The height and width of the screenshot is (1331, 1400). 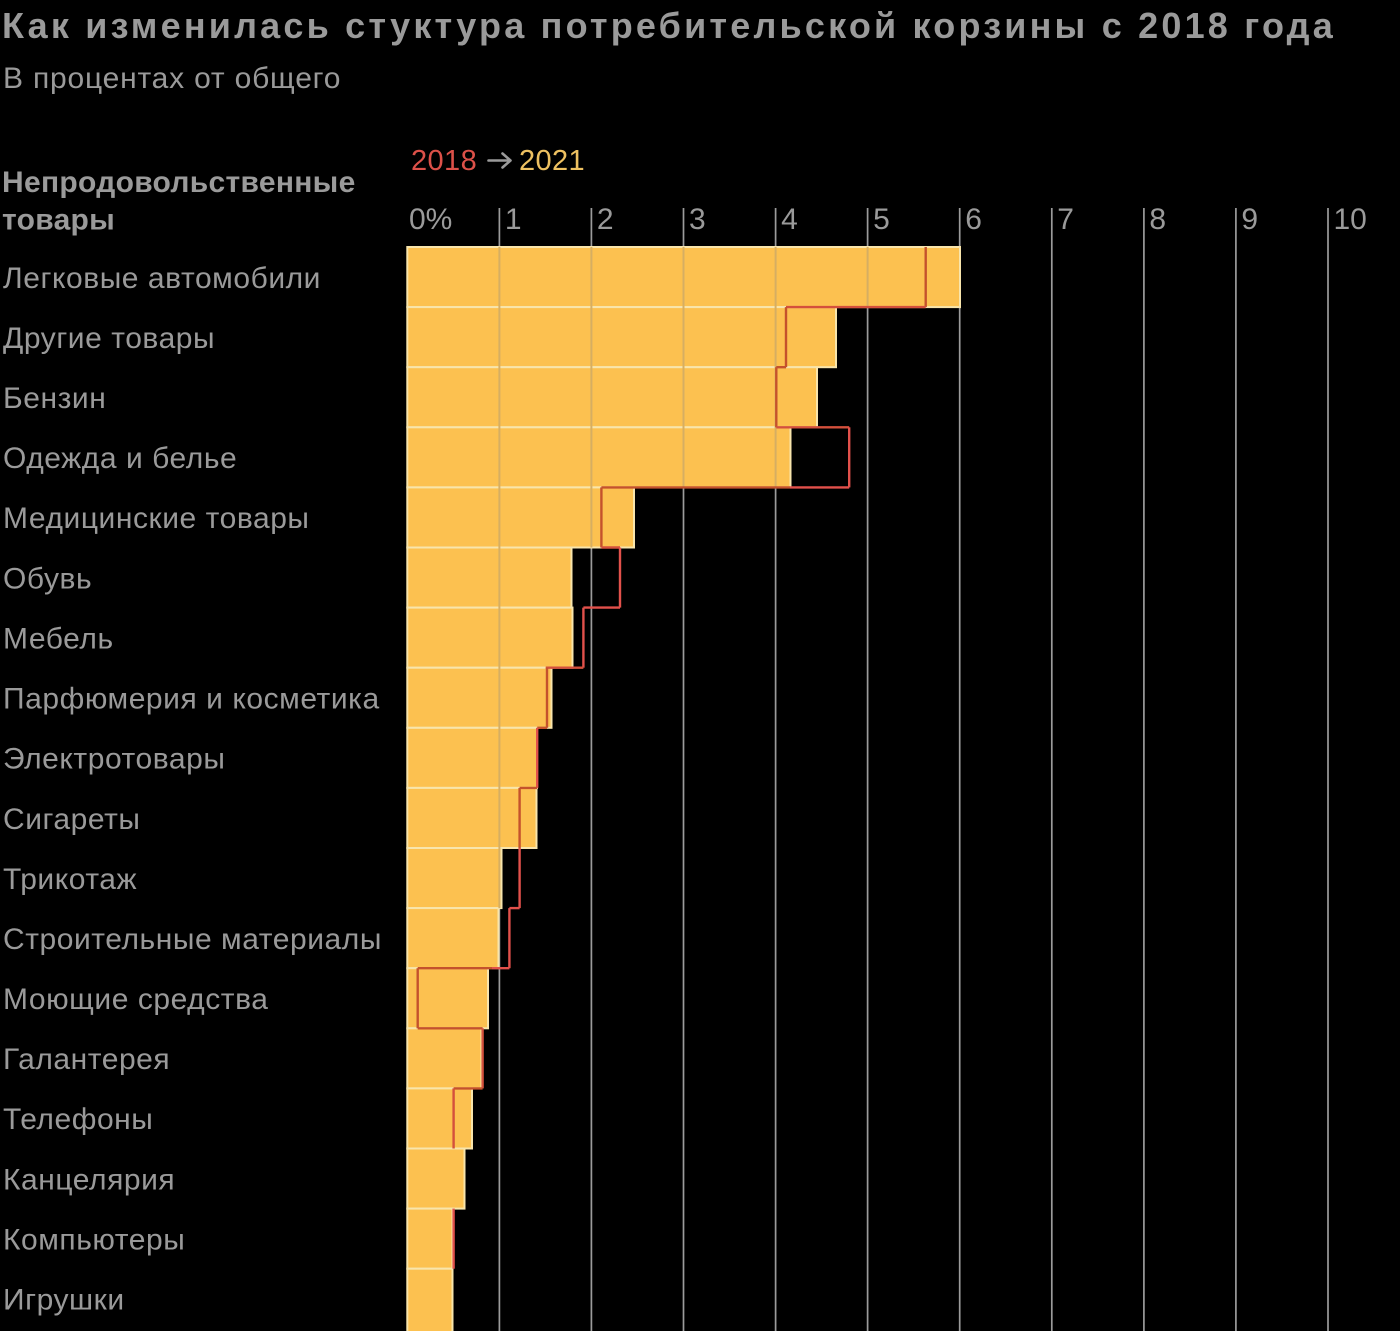 I want to click on svg-text: 9, so click(x=1249, y=219).